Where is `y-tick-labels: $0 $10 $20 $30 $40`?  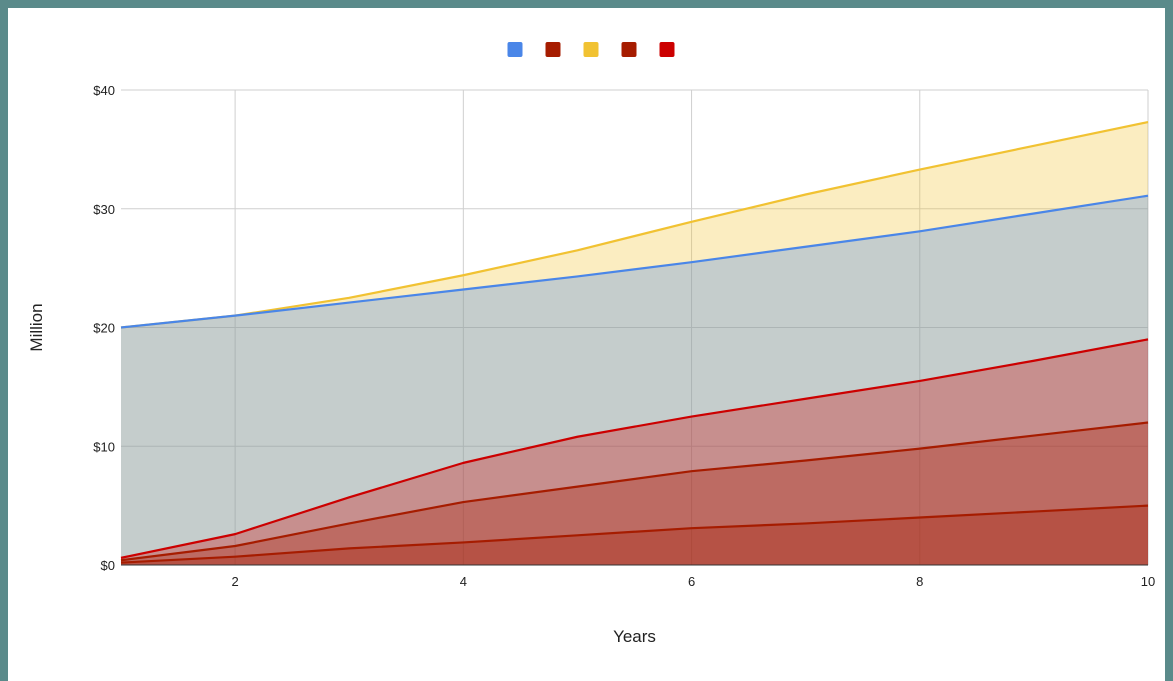
y-tick-labels: $0 $10 $20 $30 $40 is located at coordinates (104, 328).